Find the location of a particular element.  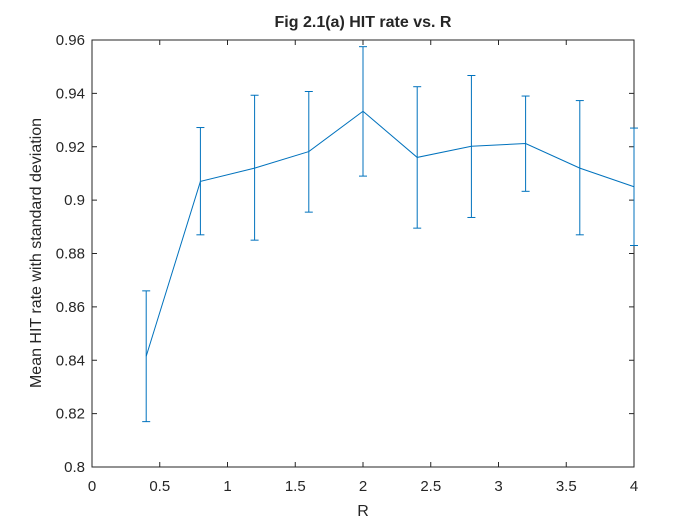

x-tick-label: 1 is located at coordinates (227, 486).